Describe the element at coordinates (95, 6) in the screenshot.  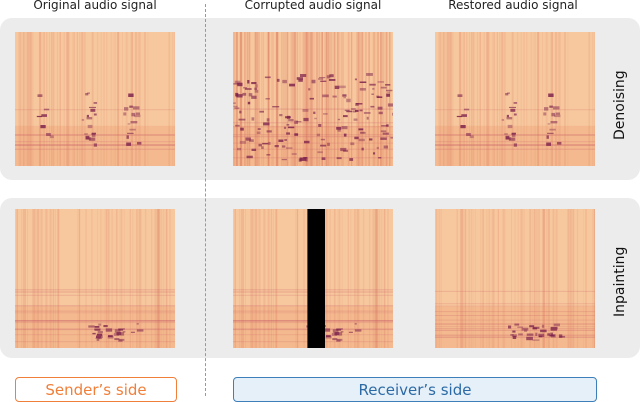
I see `title-original: Original audio signal` at that location.